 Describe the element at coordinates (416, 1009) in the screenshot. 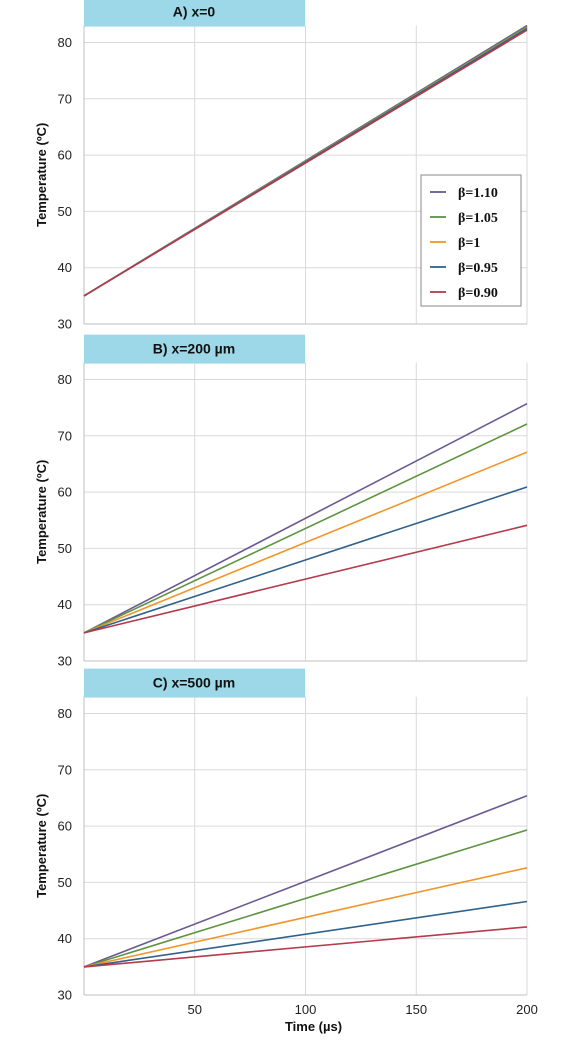

I see `x-tick-label: 150` at that location.